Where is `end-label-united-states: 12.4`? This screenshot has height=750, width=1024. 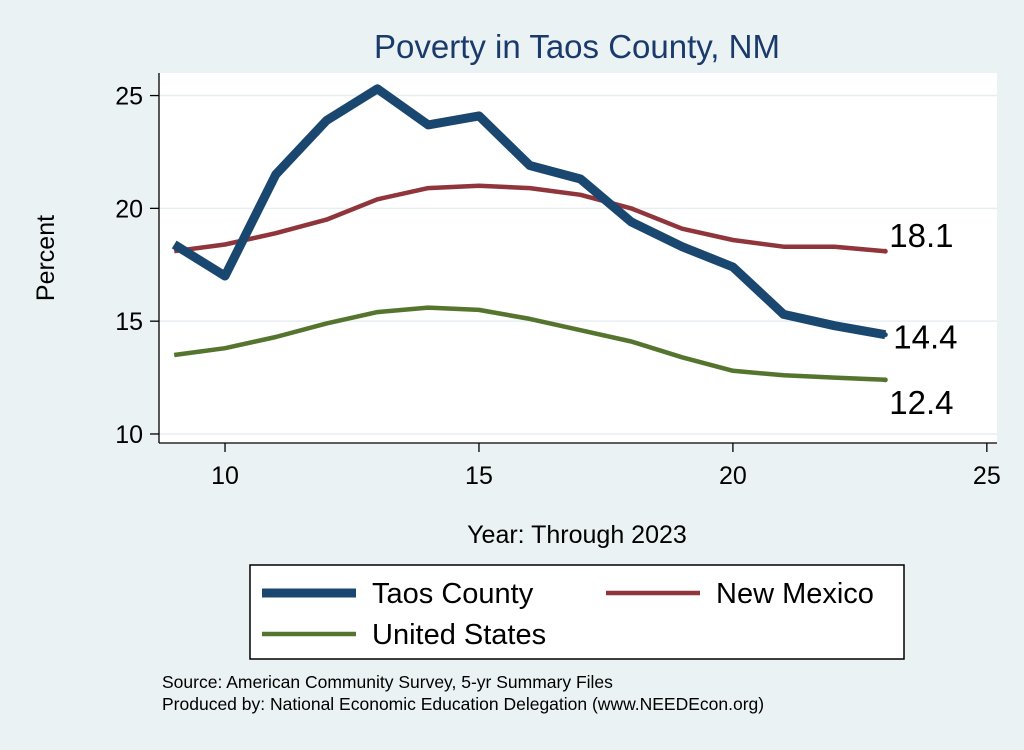
end-label-united-states: 12.4 is located at coordinates (921, 402).